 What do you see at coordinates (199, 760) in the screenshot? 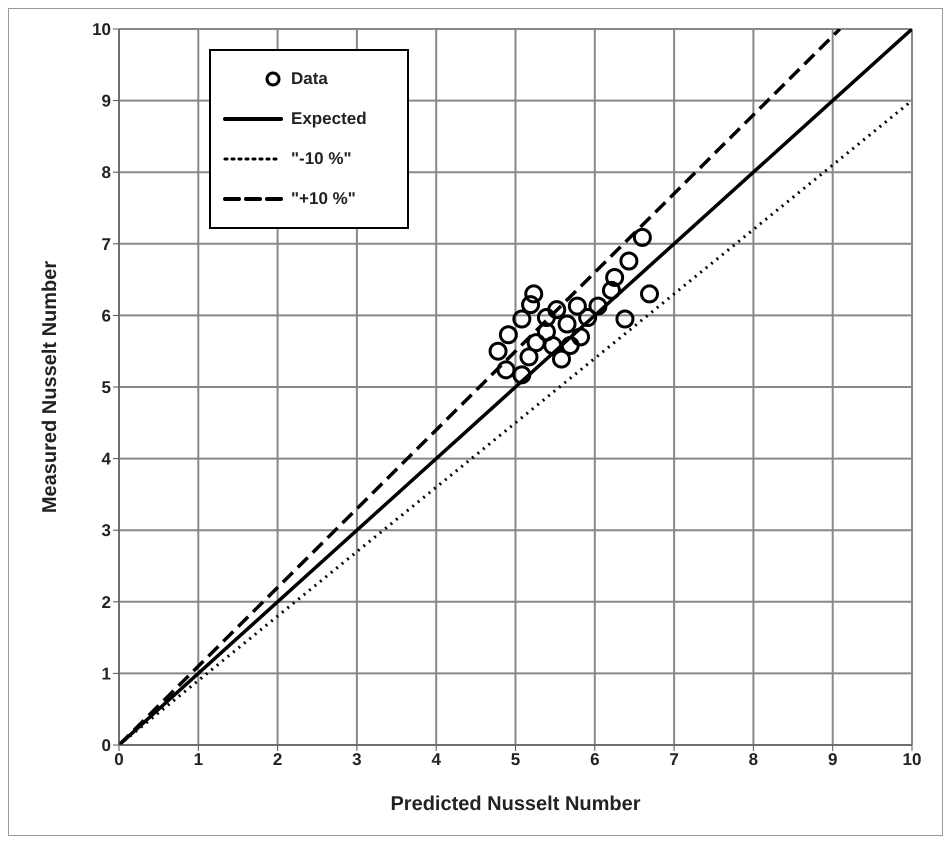
I see `x-tick-label: 1` at bounding box center [199, 760].